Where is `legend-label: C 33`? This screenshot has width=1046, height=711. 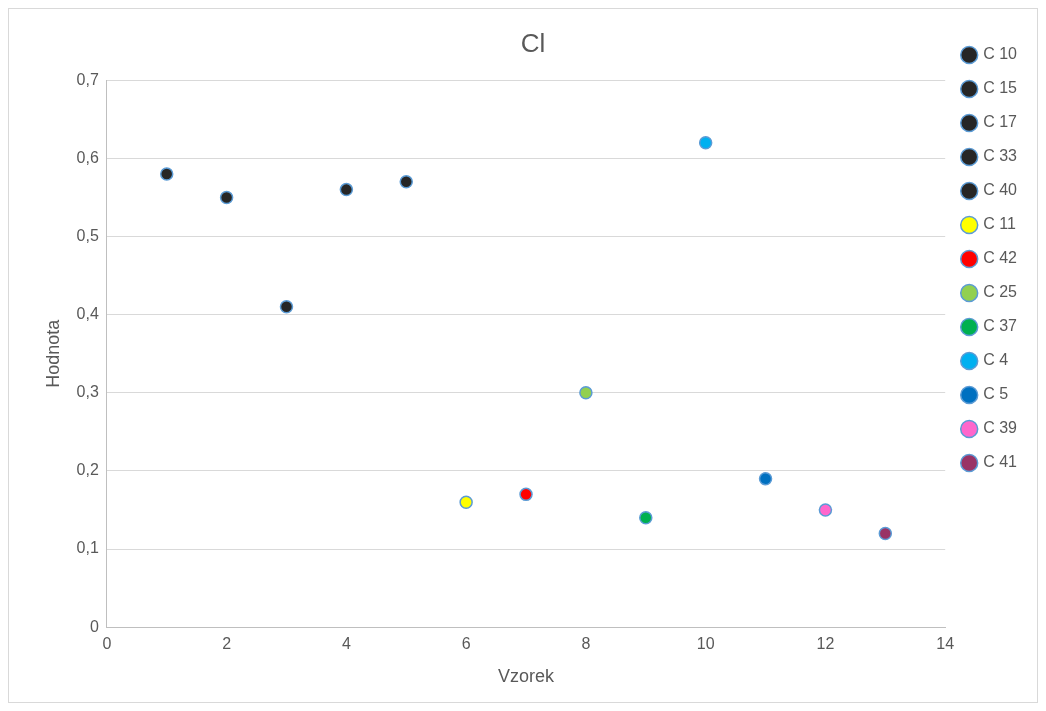
legend-label: C 33 is located at coordinates (1000, 156).